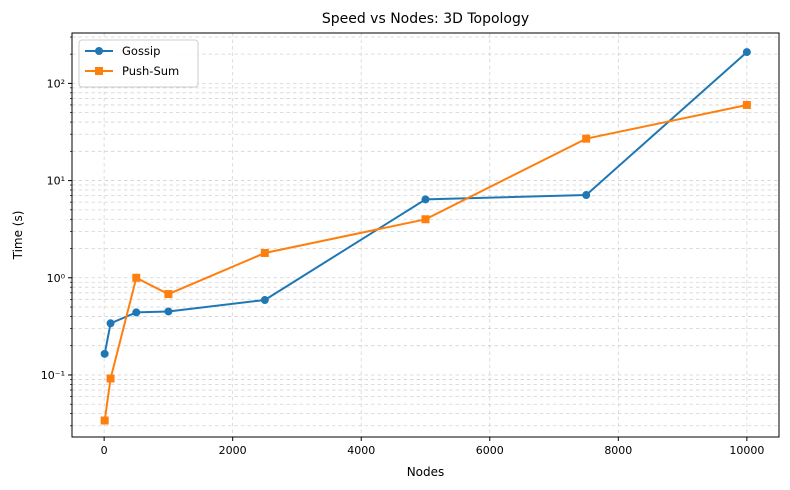 The width and height of the screenshot is (790, 490). What do you see at coordinates (746, 450) in the screenshot?
I see `x-tick-label: 10000` at bounding box center [746, 450].